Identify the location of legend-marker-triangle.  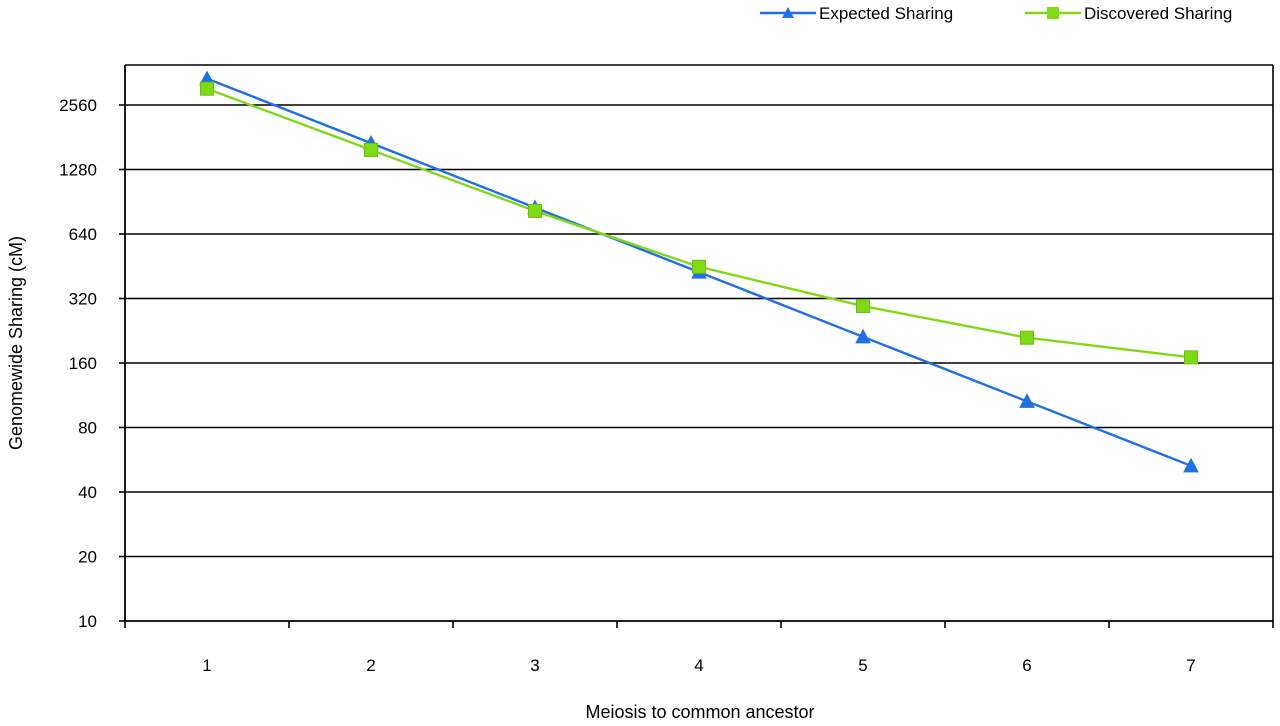
(788, 12).